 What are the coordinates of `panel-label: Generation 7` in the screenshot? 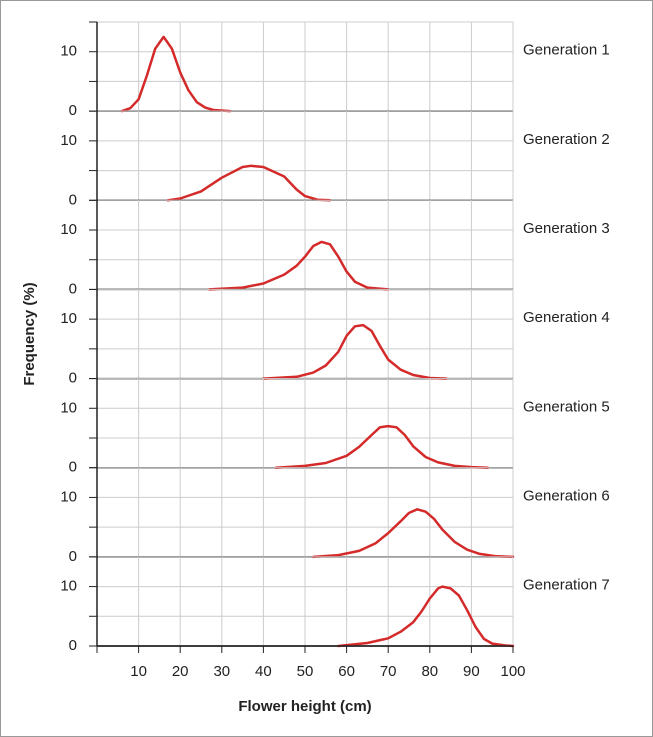 It's located at (566, 585).